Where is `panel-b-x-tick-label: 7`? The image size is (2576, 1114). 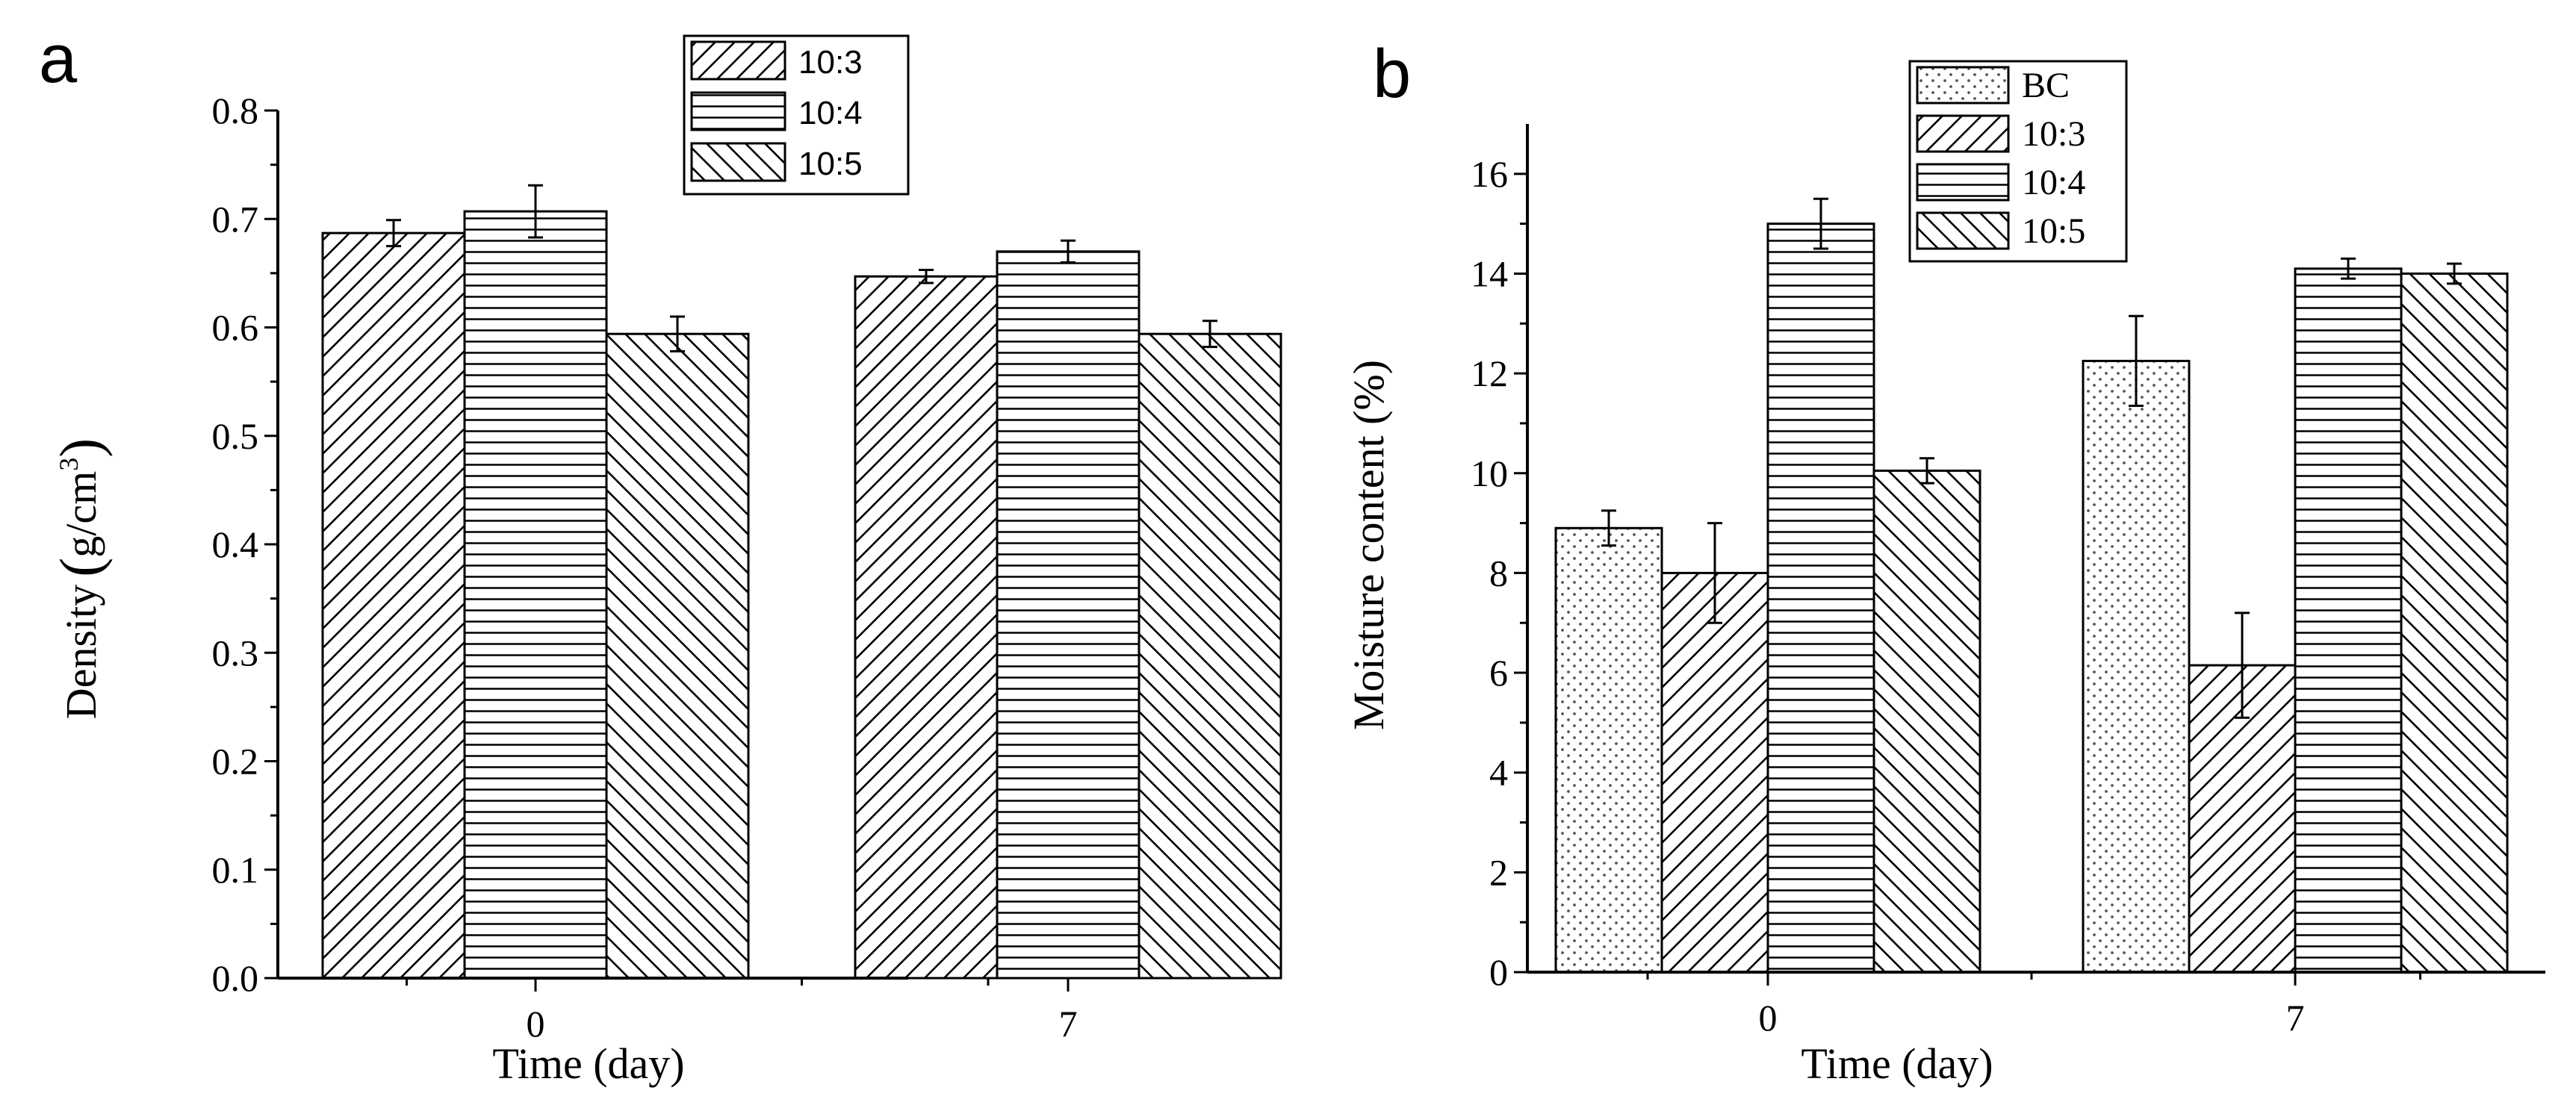
panel-b-x-tick-label: 7 is located at coordinates (2296, 1018).